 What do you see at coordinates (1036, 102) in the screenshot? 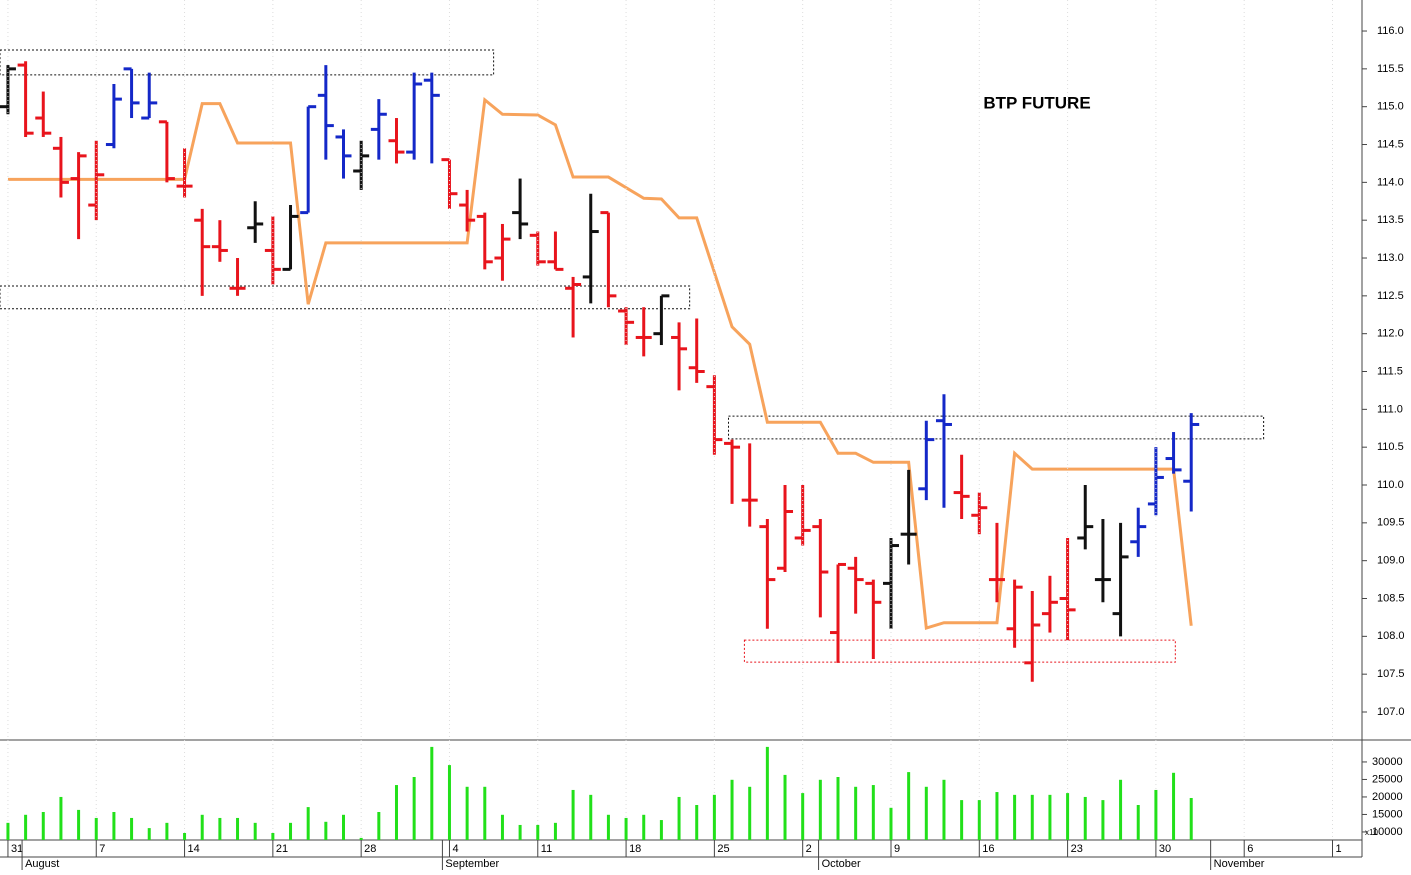
I see `chart-title: BTP FUTURE` at bounding box center [1036, 102].